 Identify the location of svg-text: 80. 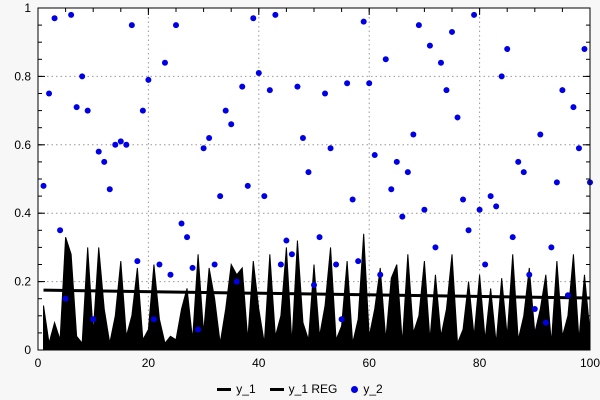
(480, 363).